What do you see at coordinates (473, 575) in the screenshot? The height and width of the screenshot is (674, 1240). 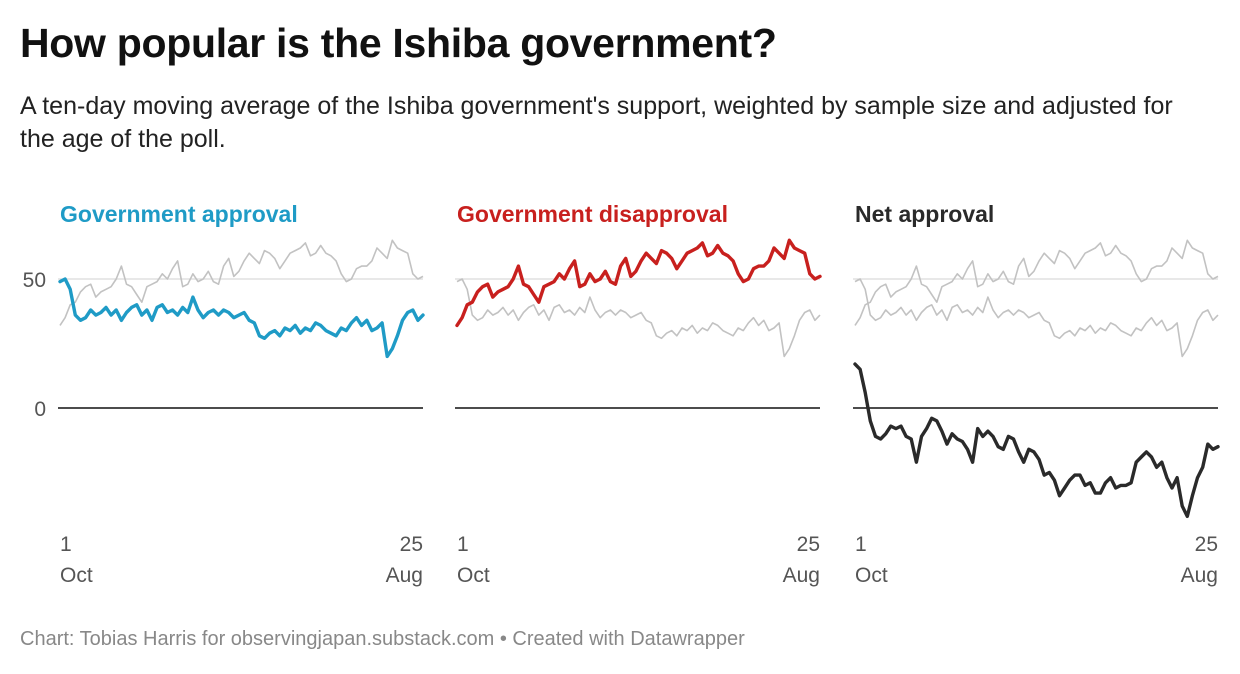 I see `panel-2-xtick-start-month: Oct` at bounding box center [473, 575].